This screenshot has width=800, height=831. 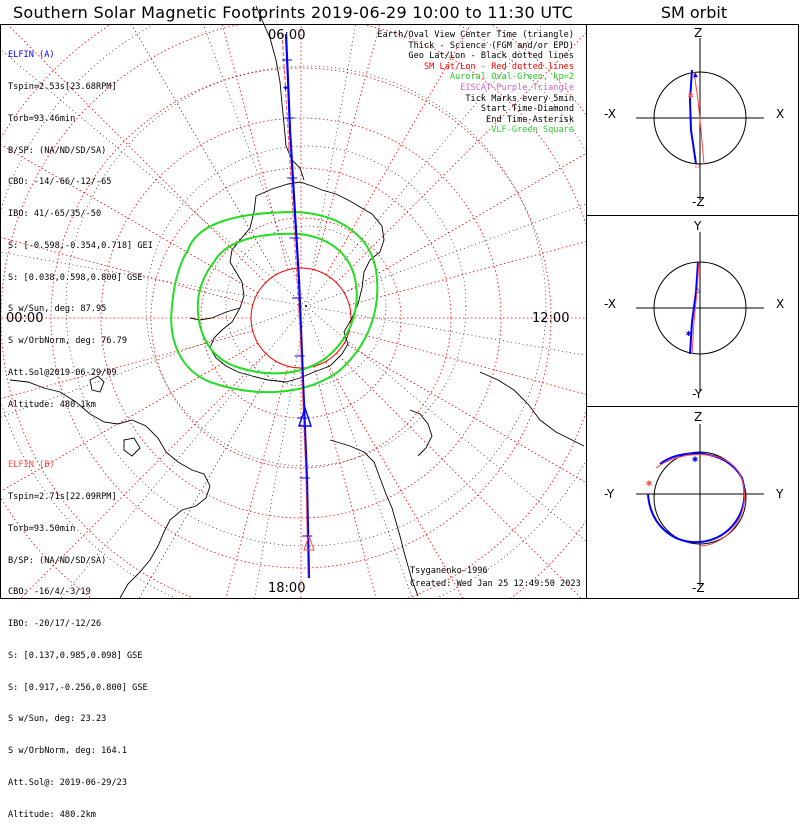 What do you see at coordinates (52, 814) in the screenshot?
I see `elfin-b-line: Altitude: 480.2km` at bounding box center [52, 814].